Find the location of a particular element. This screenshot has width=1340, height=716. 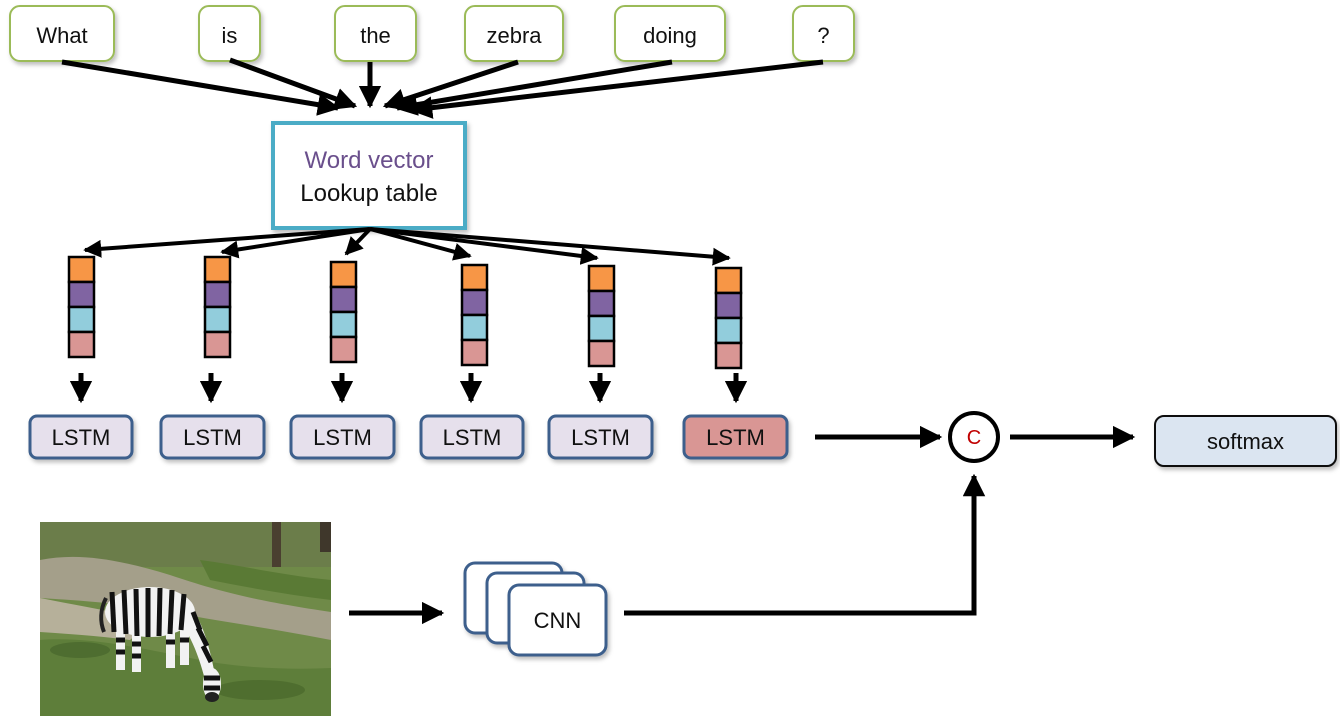

lstm-cell-3: LSTM is located at coordinates (342, 437).